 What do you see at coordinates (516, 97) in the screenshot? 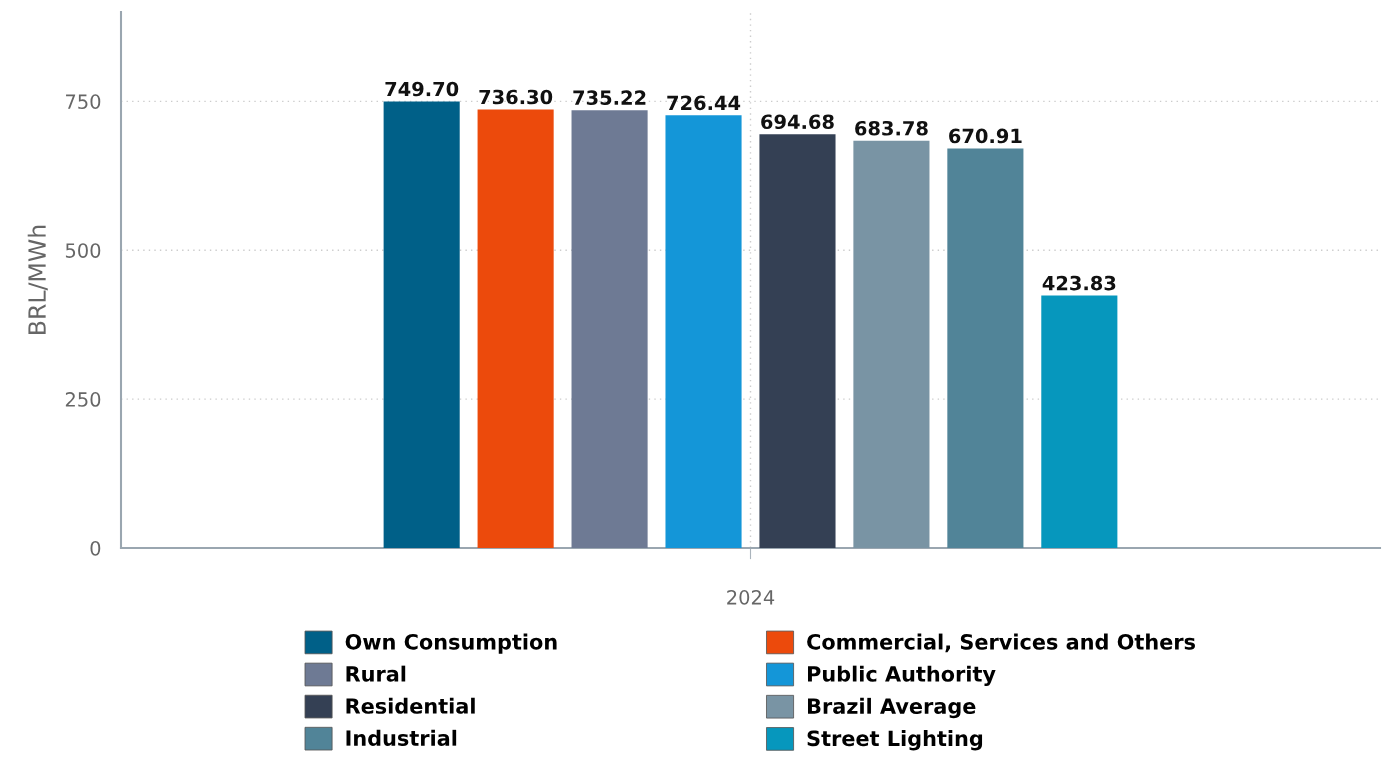
I see `data-label: 736.30` at bounding box center [516, 97].